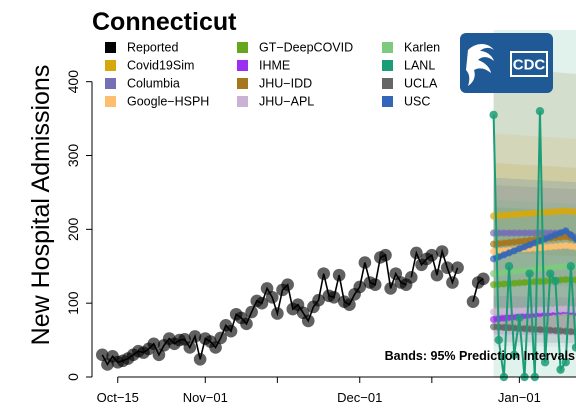  Describe the element at coordinates (41, 205) in the screenshot. I see `y-axis-label: New Hospital Admissions` at that location.